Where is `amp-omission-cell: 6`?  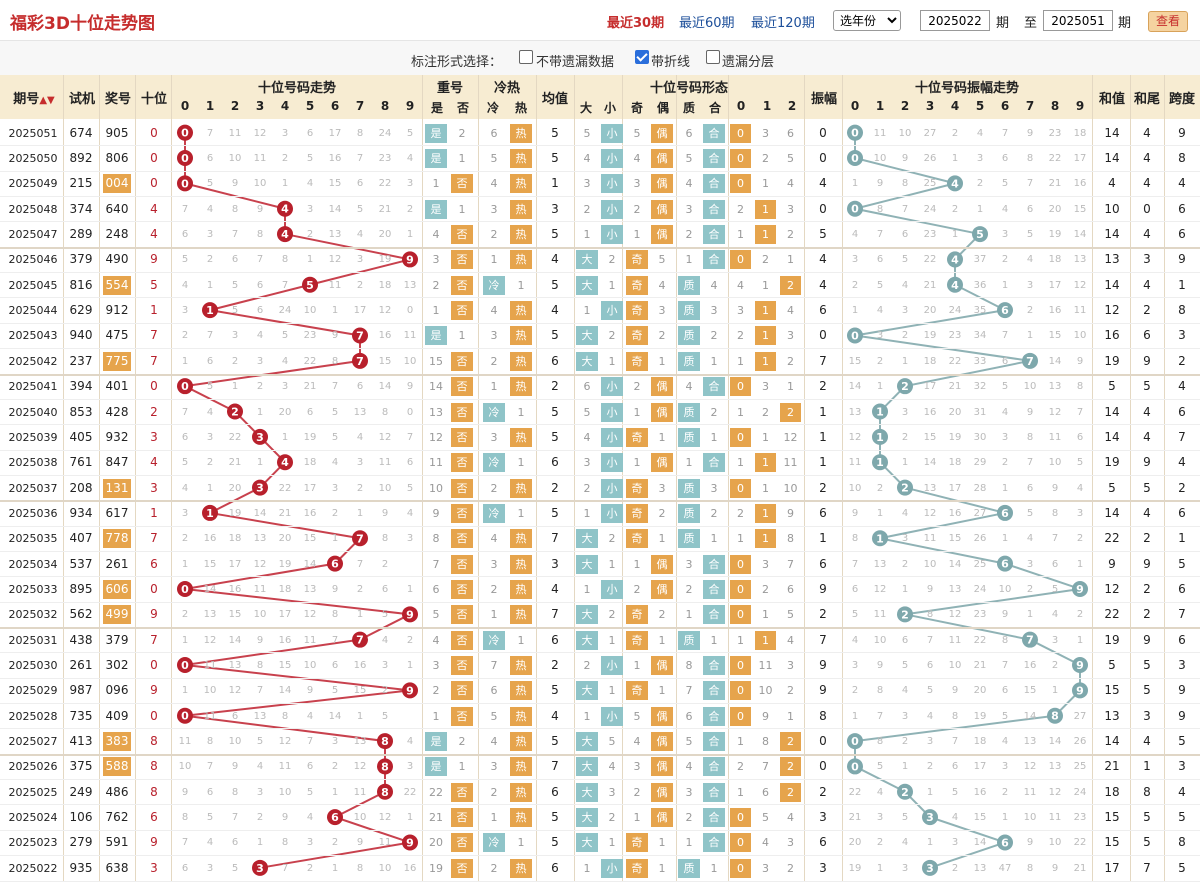
amp-omission-cell: 6 is located at coordinates (905, 640).